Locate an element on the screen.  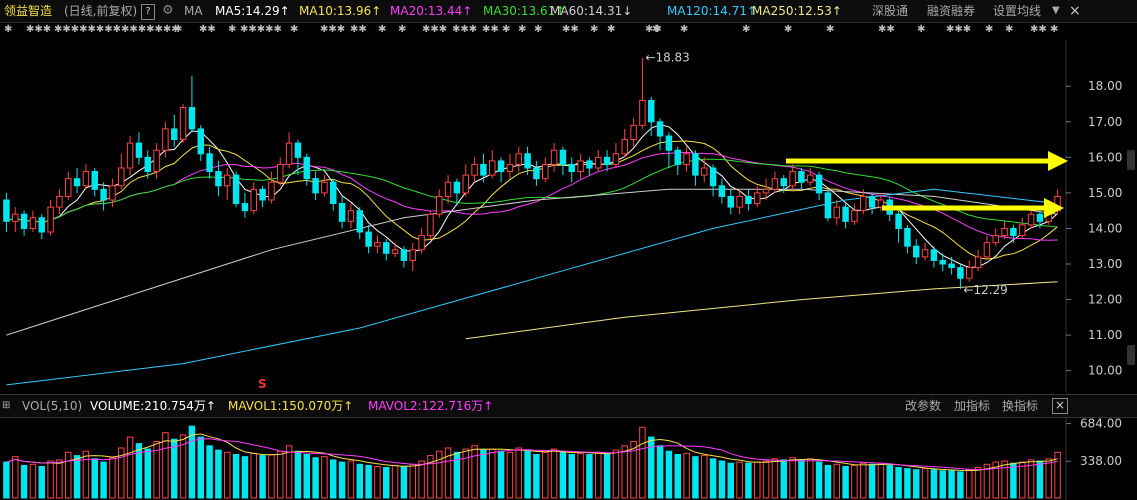
marker-33: ✱ is located at coordinates (1054, 29).